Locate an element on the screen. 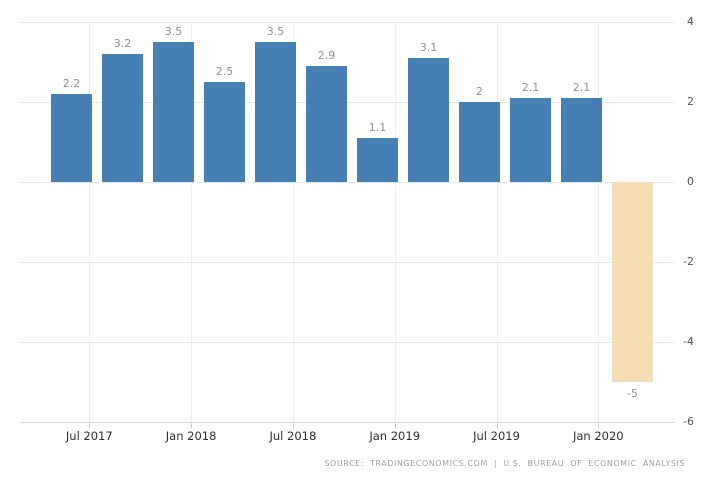 The width and height of the screenshot is (728, 485). y-axis-label: 4 is located at coordinates (690, 21).